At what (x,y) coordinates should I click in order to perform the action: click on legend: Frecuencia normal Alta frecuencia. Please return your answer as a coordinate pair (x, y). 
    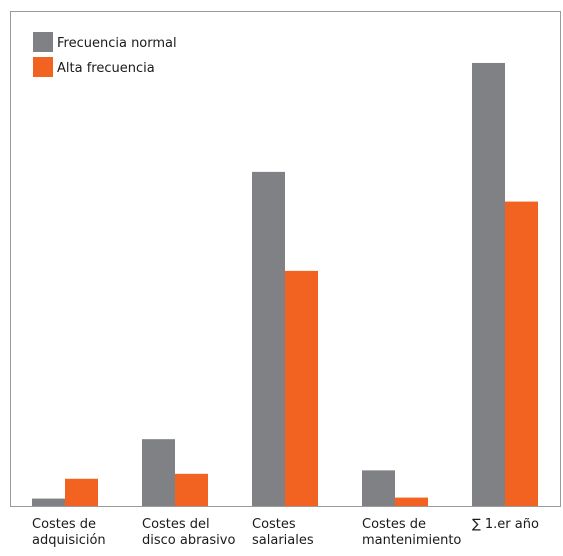
    Looking at the image, I should click on (105, 54).